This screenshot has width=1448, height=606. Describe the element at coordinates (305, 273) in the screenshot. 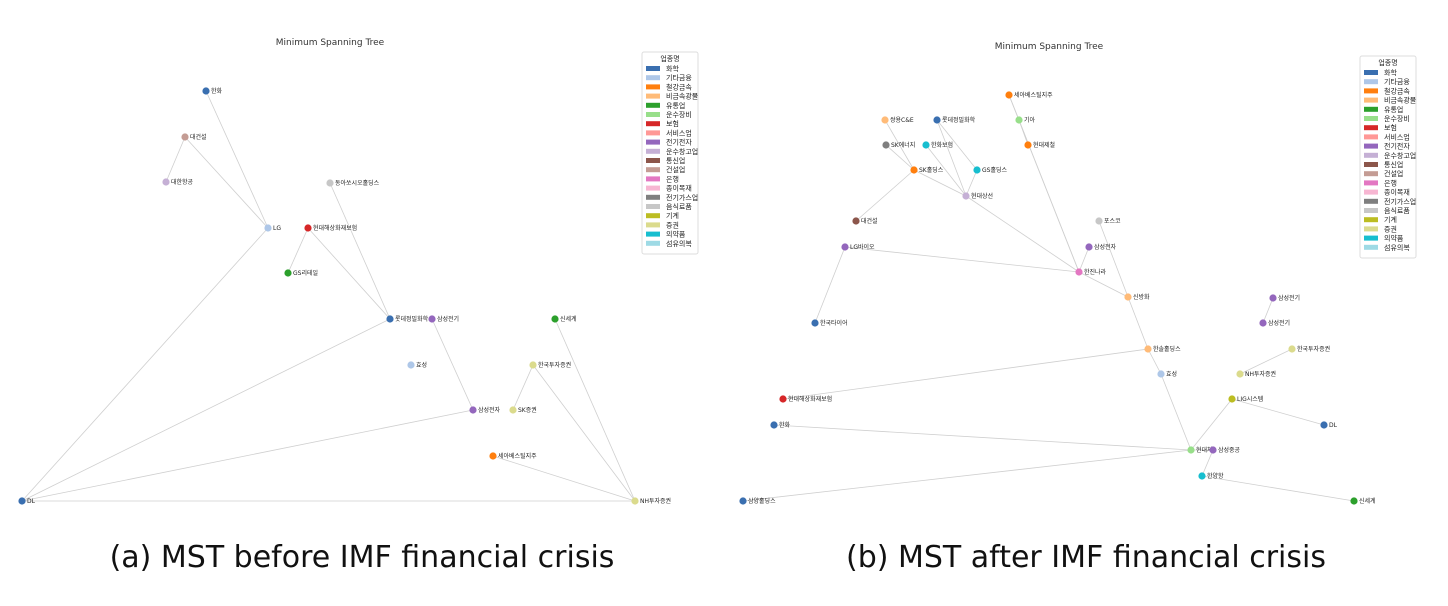

I see `node-label: GS리테일` at that location.